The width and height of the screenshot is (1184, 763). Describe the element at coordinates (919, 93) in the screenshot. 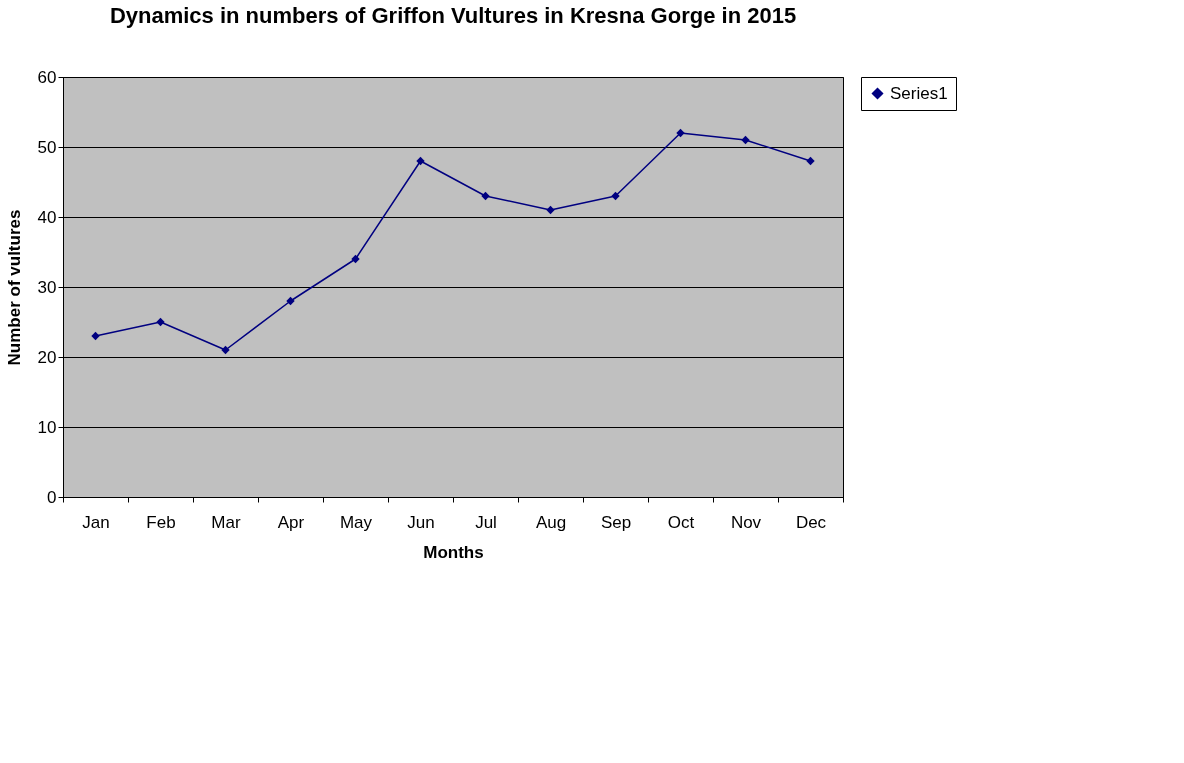

I see `legend-label: Series1` at that location.